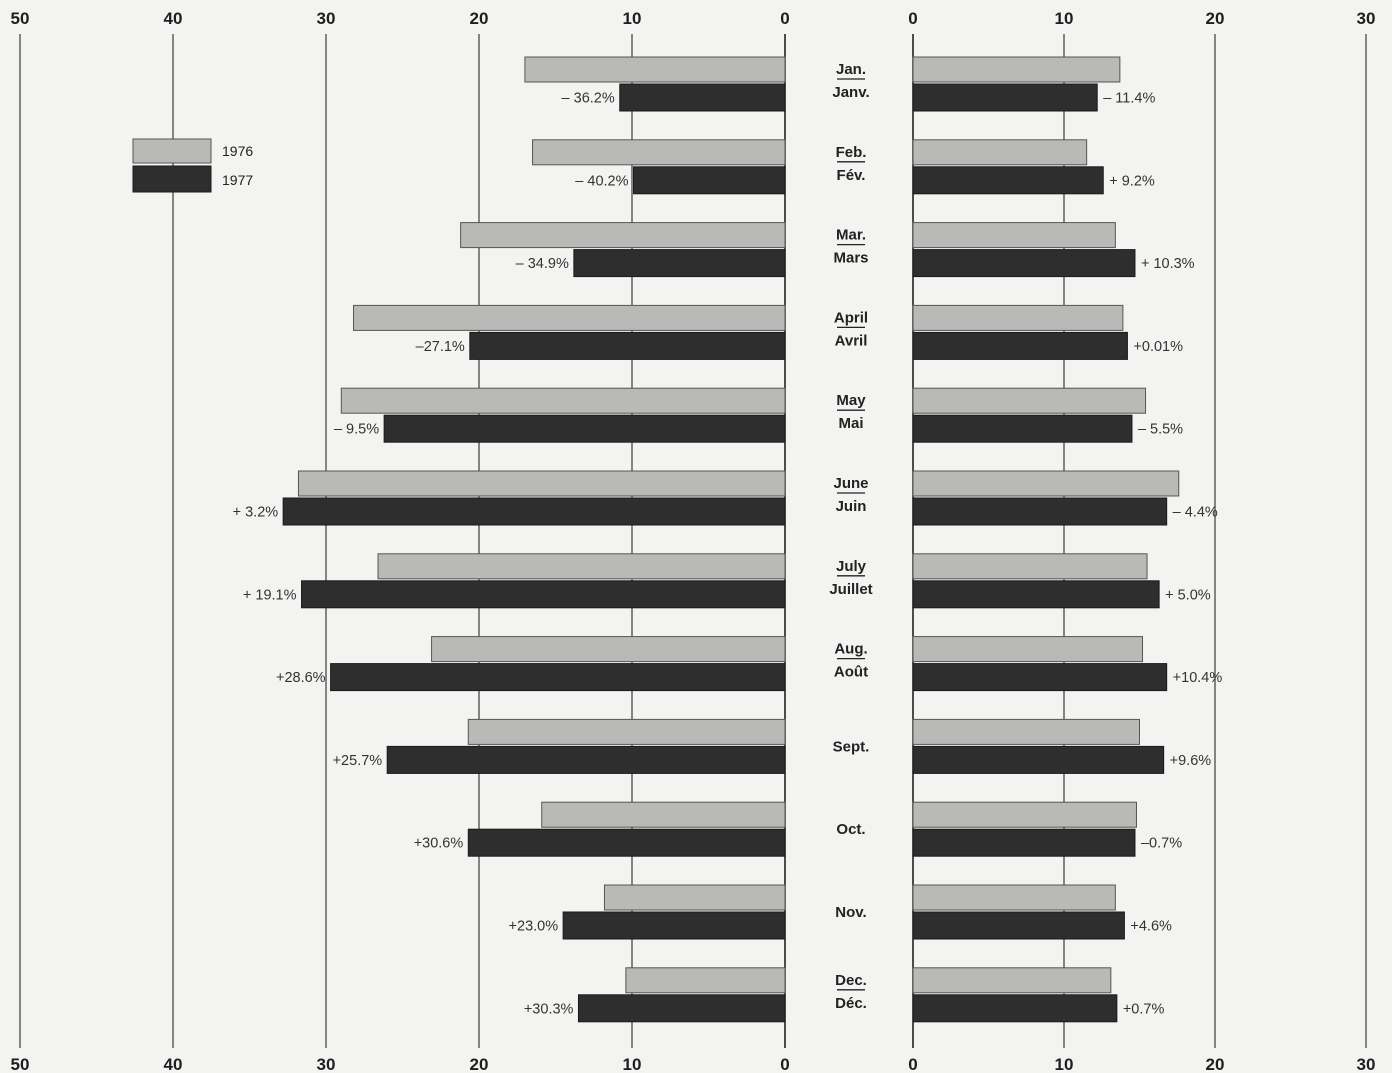  What do you see at coordinates (851, 1003) in the screenshot?
I see `month-label-fr: Déc.` at bounding box center [851, 1003].